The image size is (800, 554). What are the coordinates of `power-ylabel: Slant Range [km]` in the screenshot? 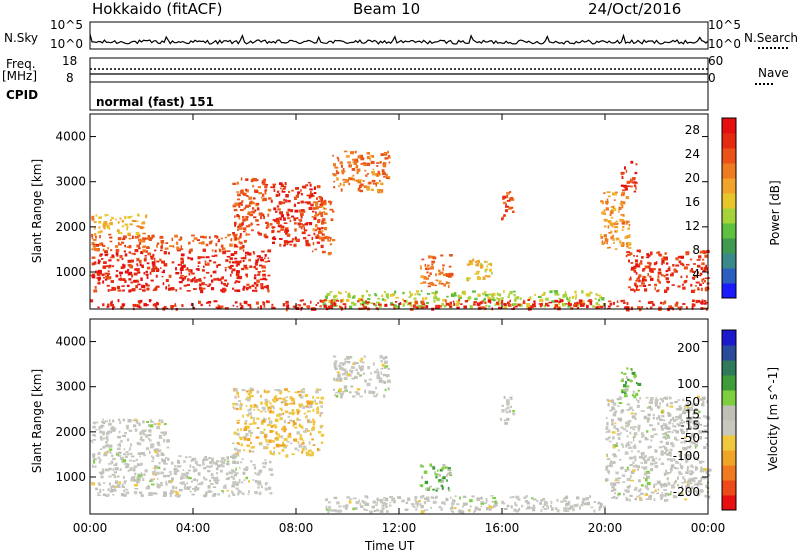 It's located at (37, 211).